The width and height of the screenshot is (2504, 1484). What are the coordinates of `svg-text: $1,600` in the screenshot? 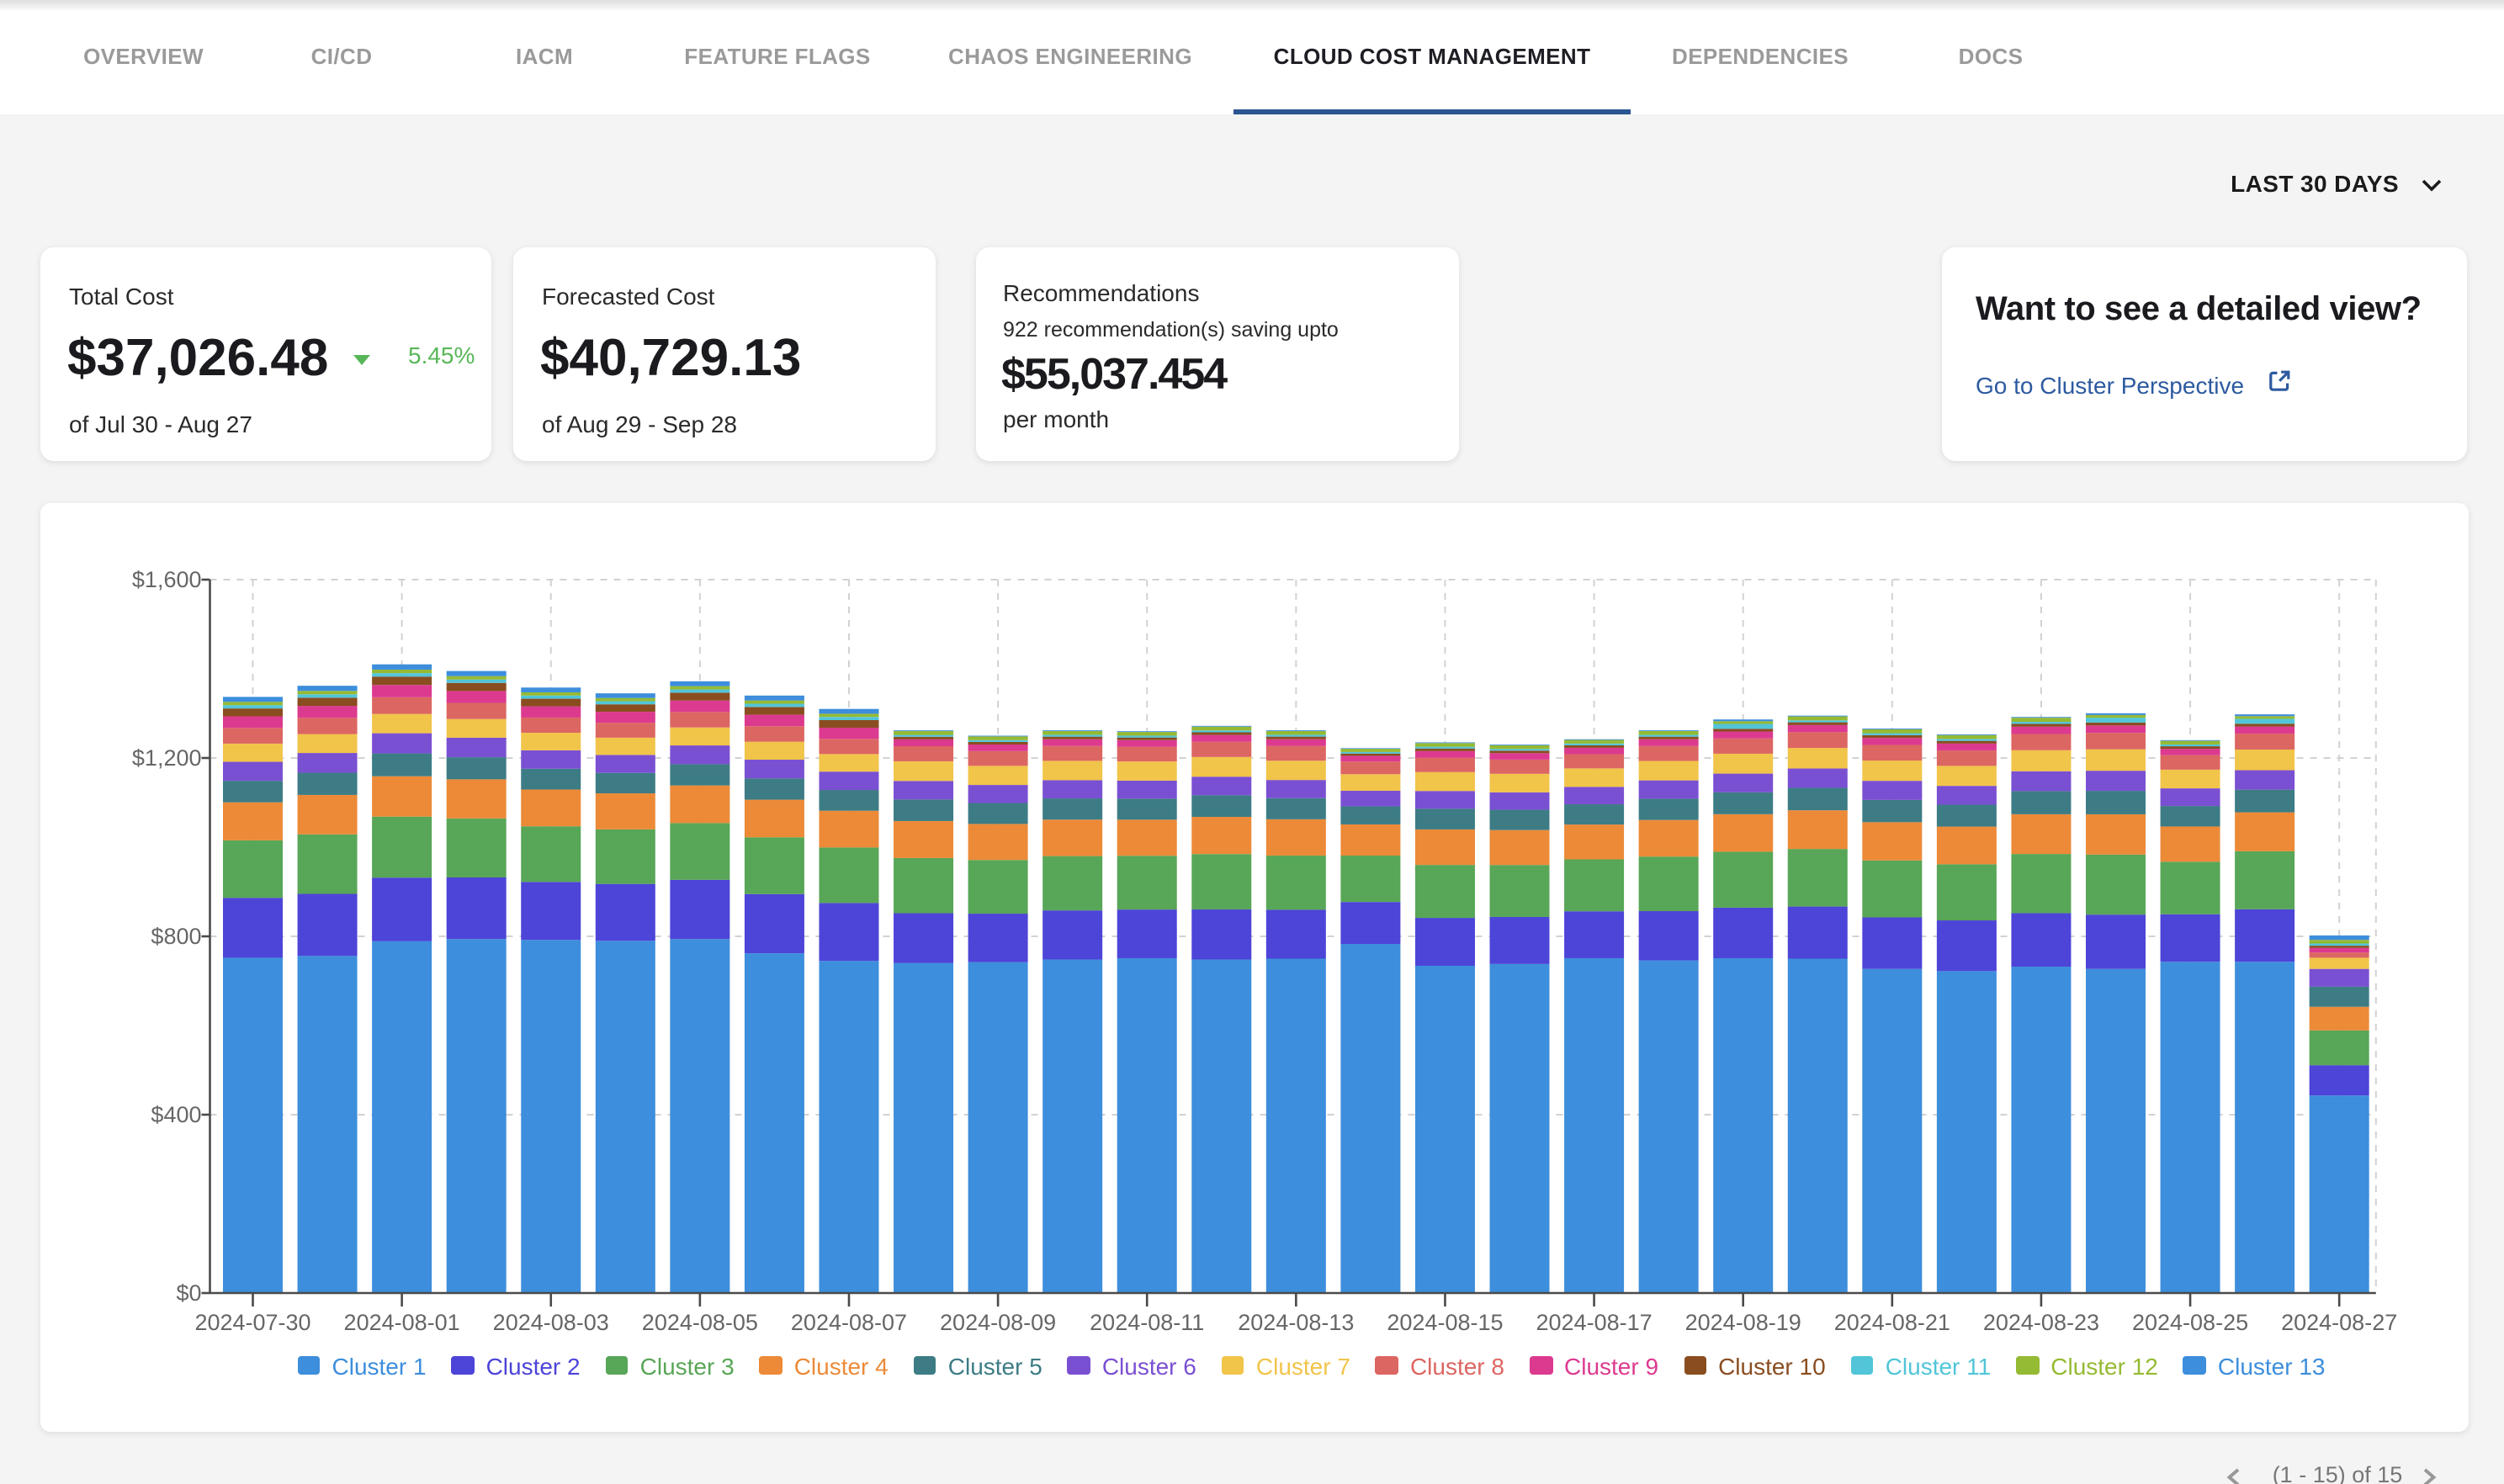 It's located at (166, 579).